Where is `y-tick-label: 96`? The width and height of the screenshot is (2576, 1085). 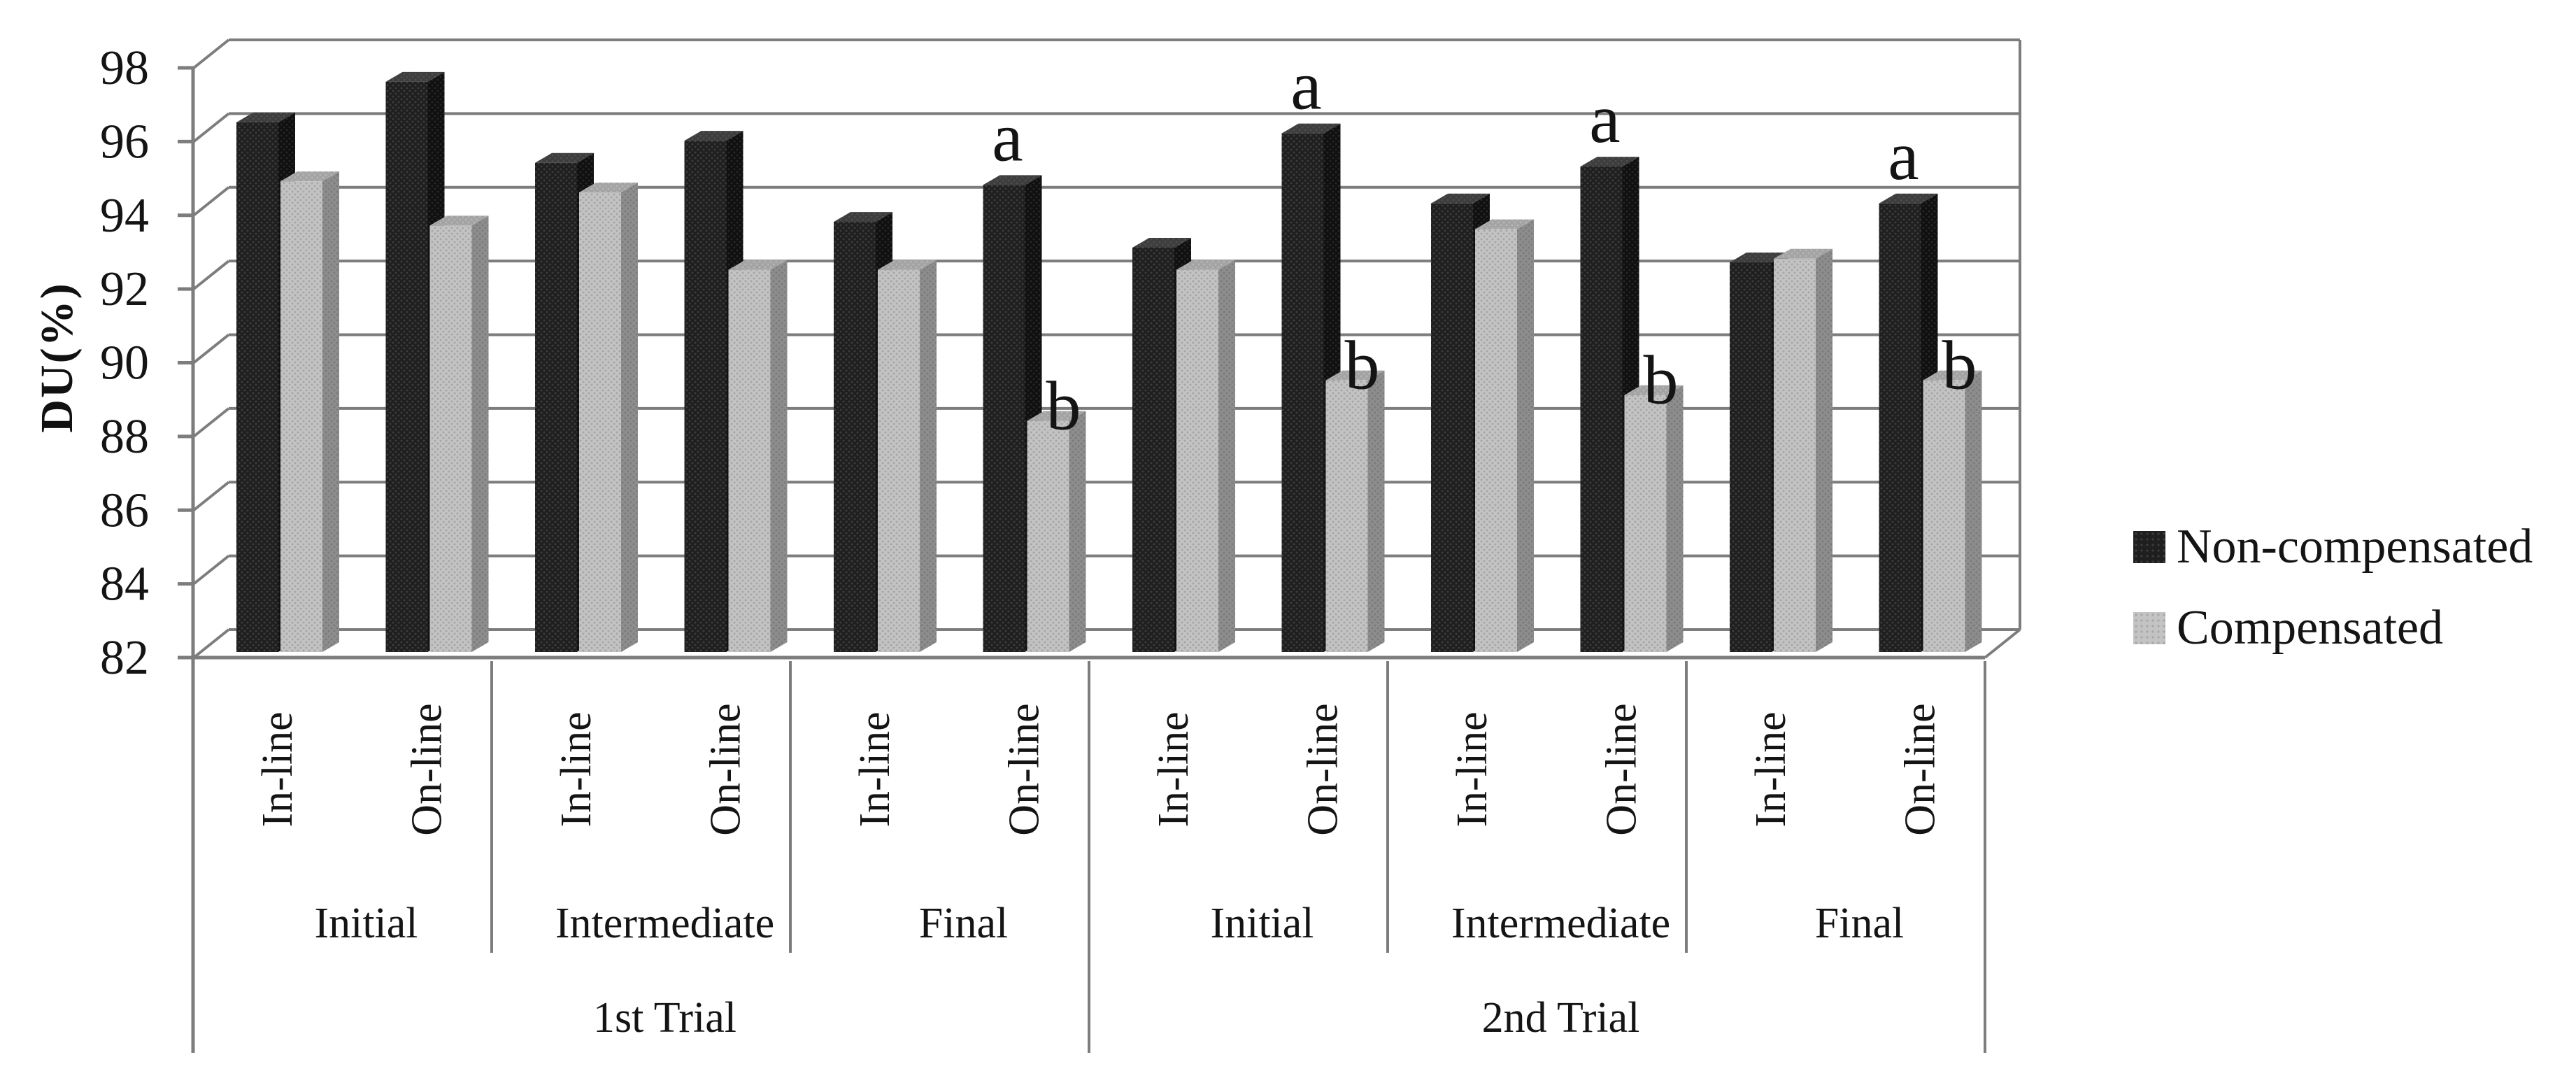 y-tick-label: 96 is located at coordinates (124, 142).